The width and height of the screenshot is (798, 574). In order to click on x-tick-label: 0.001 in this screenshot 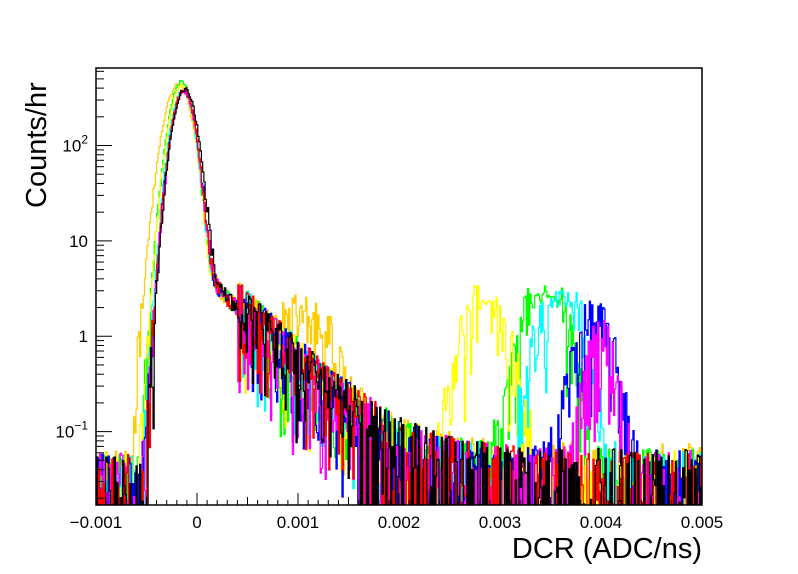, I will do `click(298, 522)`.